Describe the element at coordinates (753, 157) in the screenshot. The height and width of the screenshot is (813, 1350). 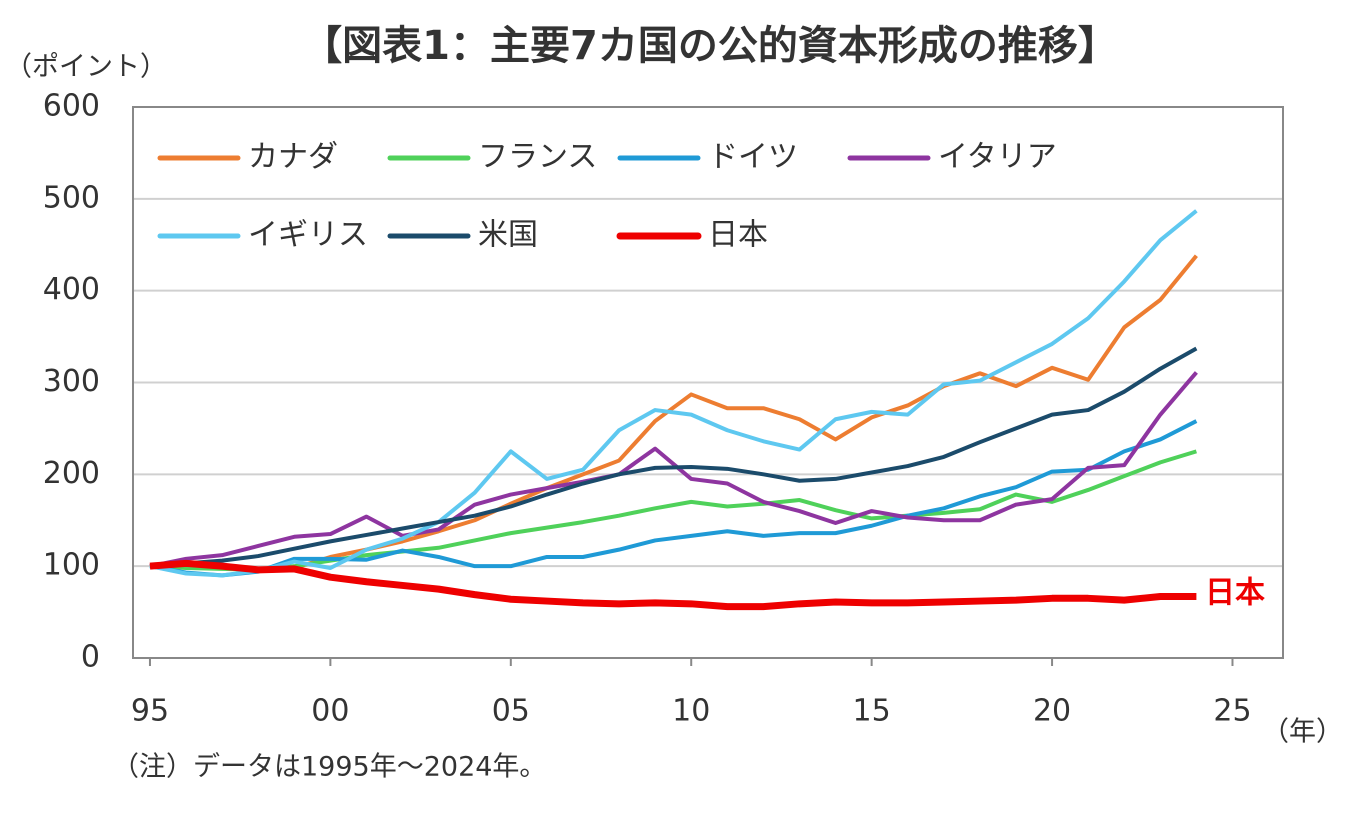
I see `legend-label: ドイツ` at that location.